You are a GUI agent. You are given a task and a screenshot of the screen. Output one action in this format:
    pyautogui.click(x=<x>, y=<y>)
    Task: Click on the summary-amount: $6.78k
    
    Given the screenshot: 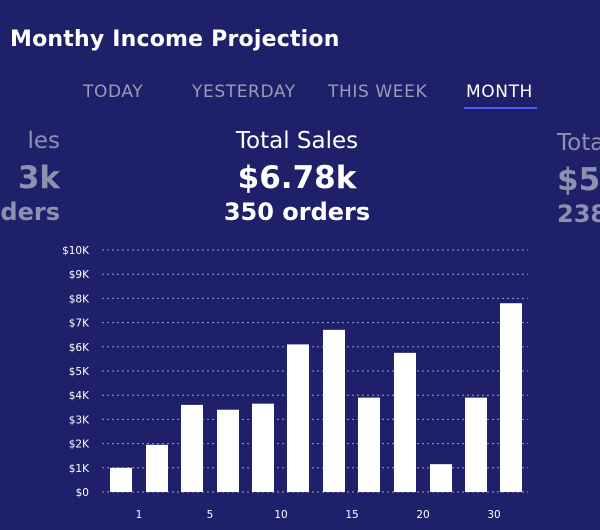 What is the action you would take?
    pyautogui.click(x=297, y=178)
    